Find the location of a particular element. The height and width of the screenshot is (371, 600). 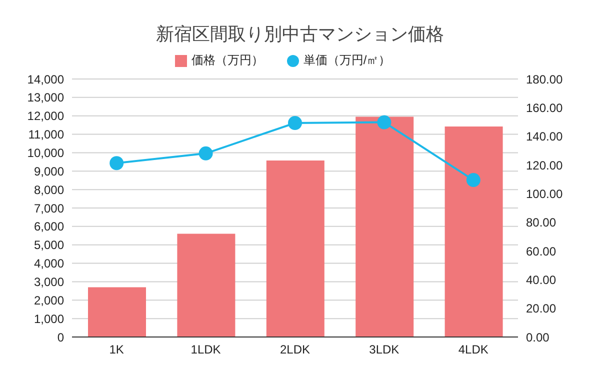

legend-label: 価格（万円） is located at coordinates (227, 60).